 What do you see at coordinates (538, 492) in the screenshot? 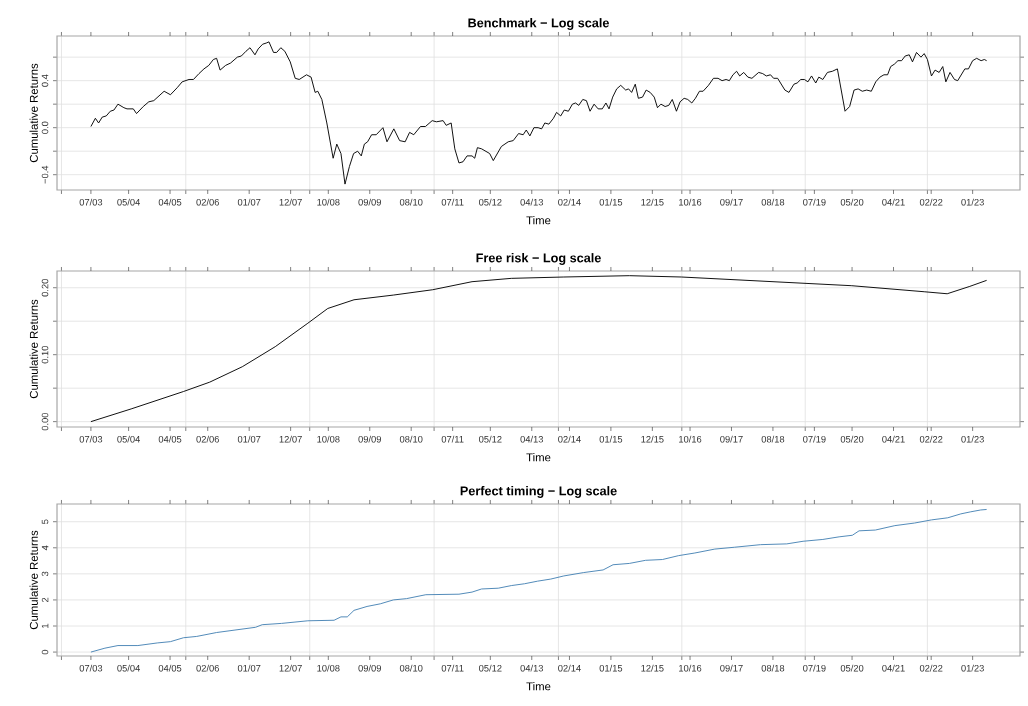
I see `chart-title: Perfect timing − Log scale` at bounding box center [538, 492].